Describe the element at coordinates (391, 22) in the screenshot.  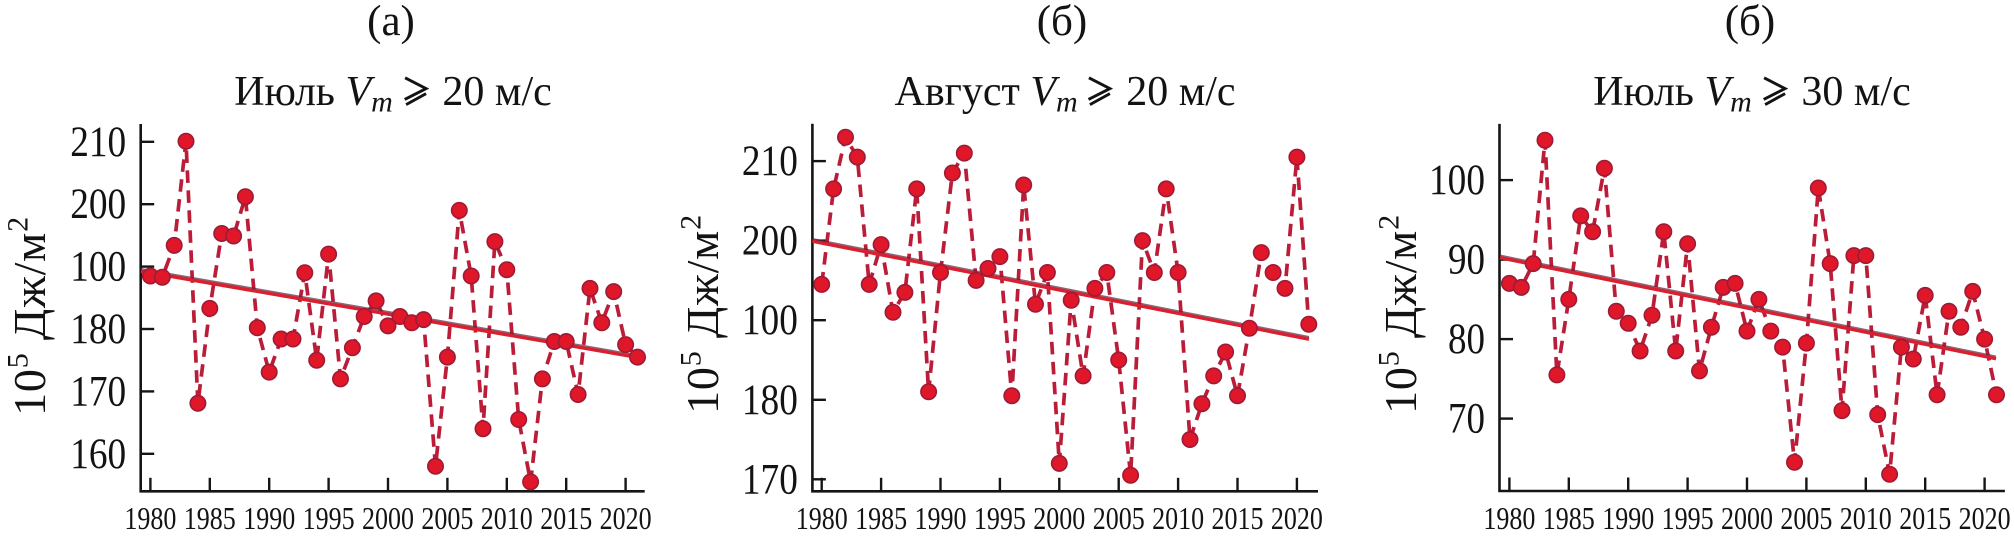
I see `svg-text: (а)` at that location.